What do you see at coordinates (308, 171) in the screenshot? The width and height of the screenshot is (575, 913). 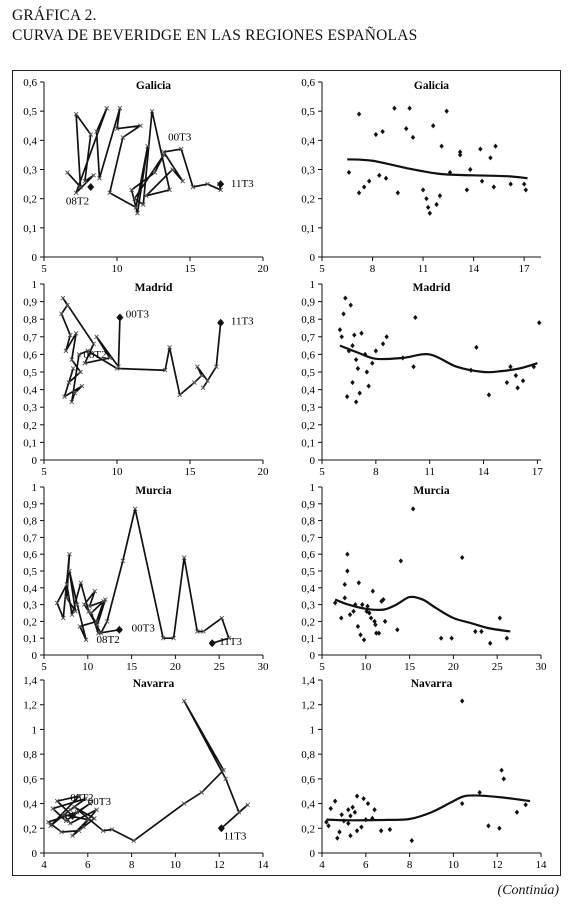 I see `y-tick-label: 0,3` at bounding box center [308, 171].